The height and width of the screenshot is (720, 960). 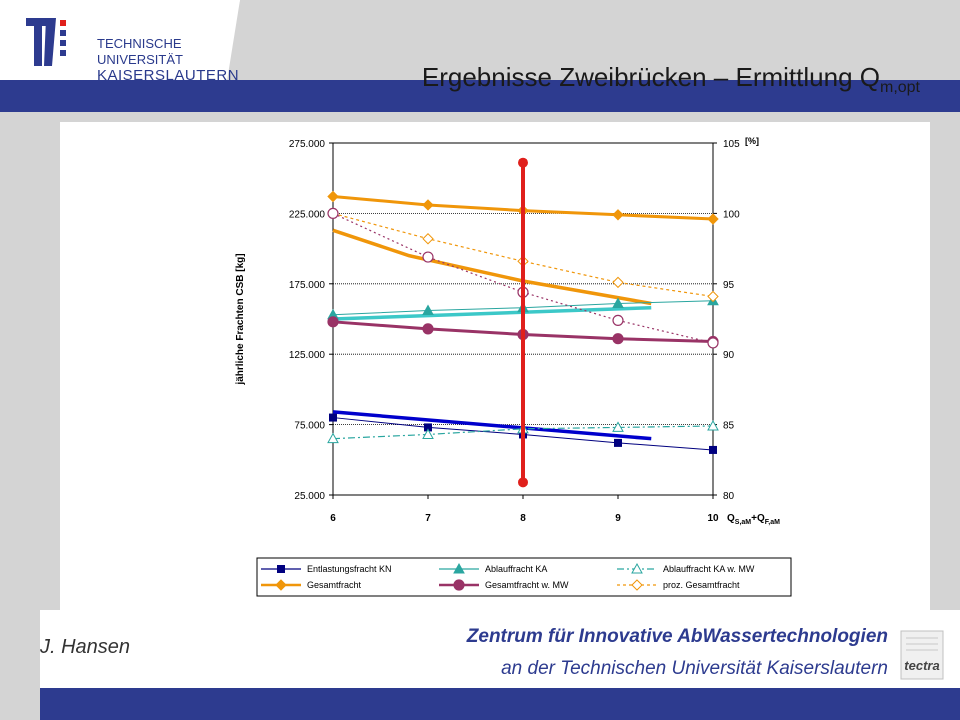 What do you see at coordinates (752, 141) in the screenshot?
I see `y2-axis-label: [%]` at bounding box center [752, 141].